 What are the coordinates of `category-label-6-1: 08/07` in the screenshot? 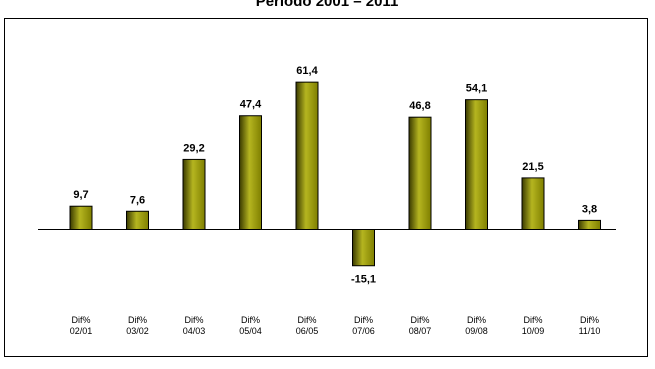 It's located at (420, 331).